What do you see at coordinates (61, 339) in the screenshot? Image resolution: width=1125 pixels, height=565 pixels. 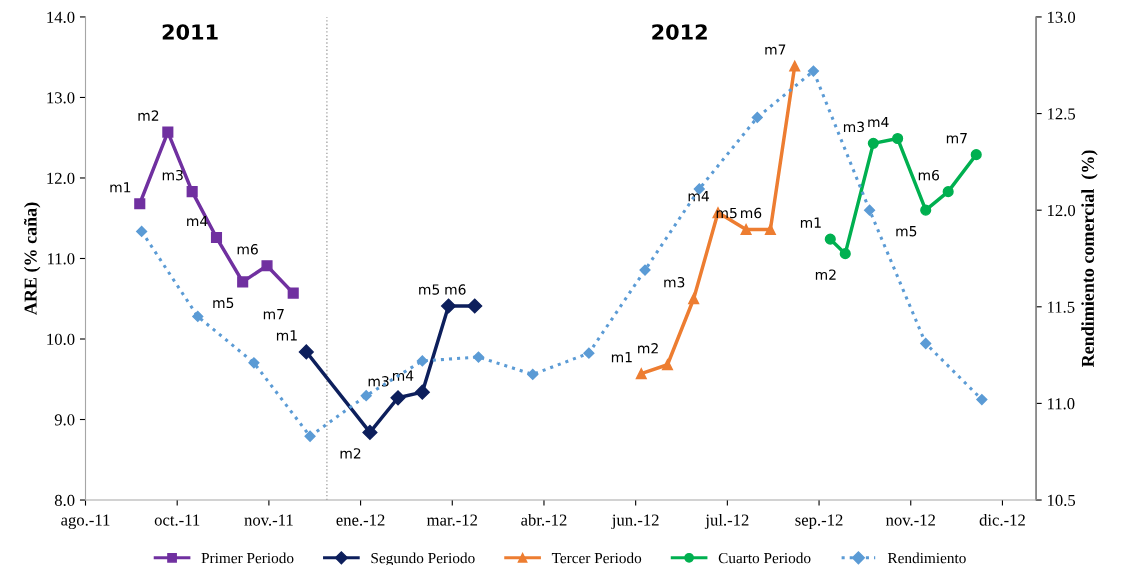 I see `y-tick-label: 10.0` at bounding box center [61, 339].